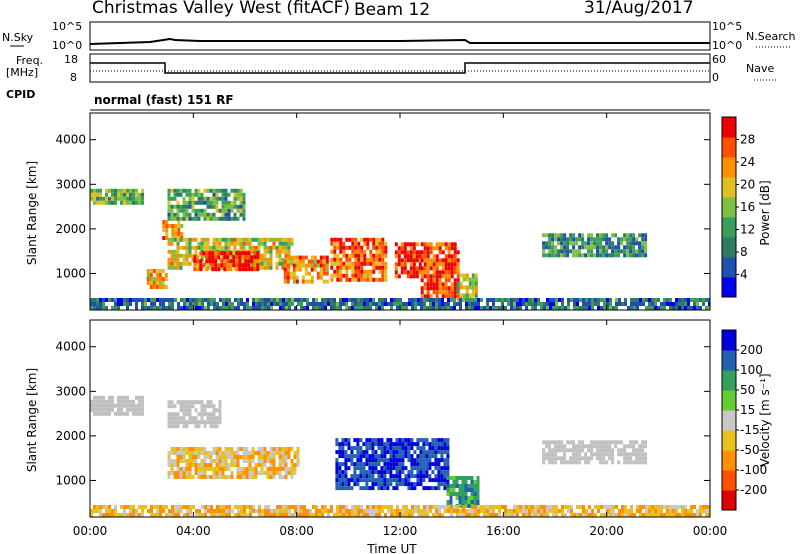 The width and height of the screenshot is (800, 554). Describe the element at coordinates (70, 347) in the screenshot. I see `y-tick-label: 4000` at that location.